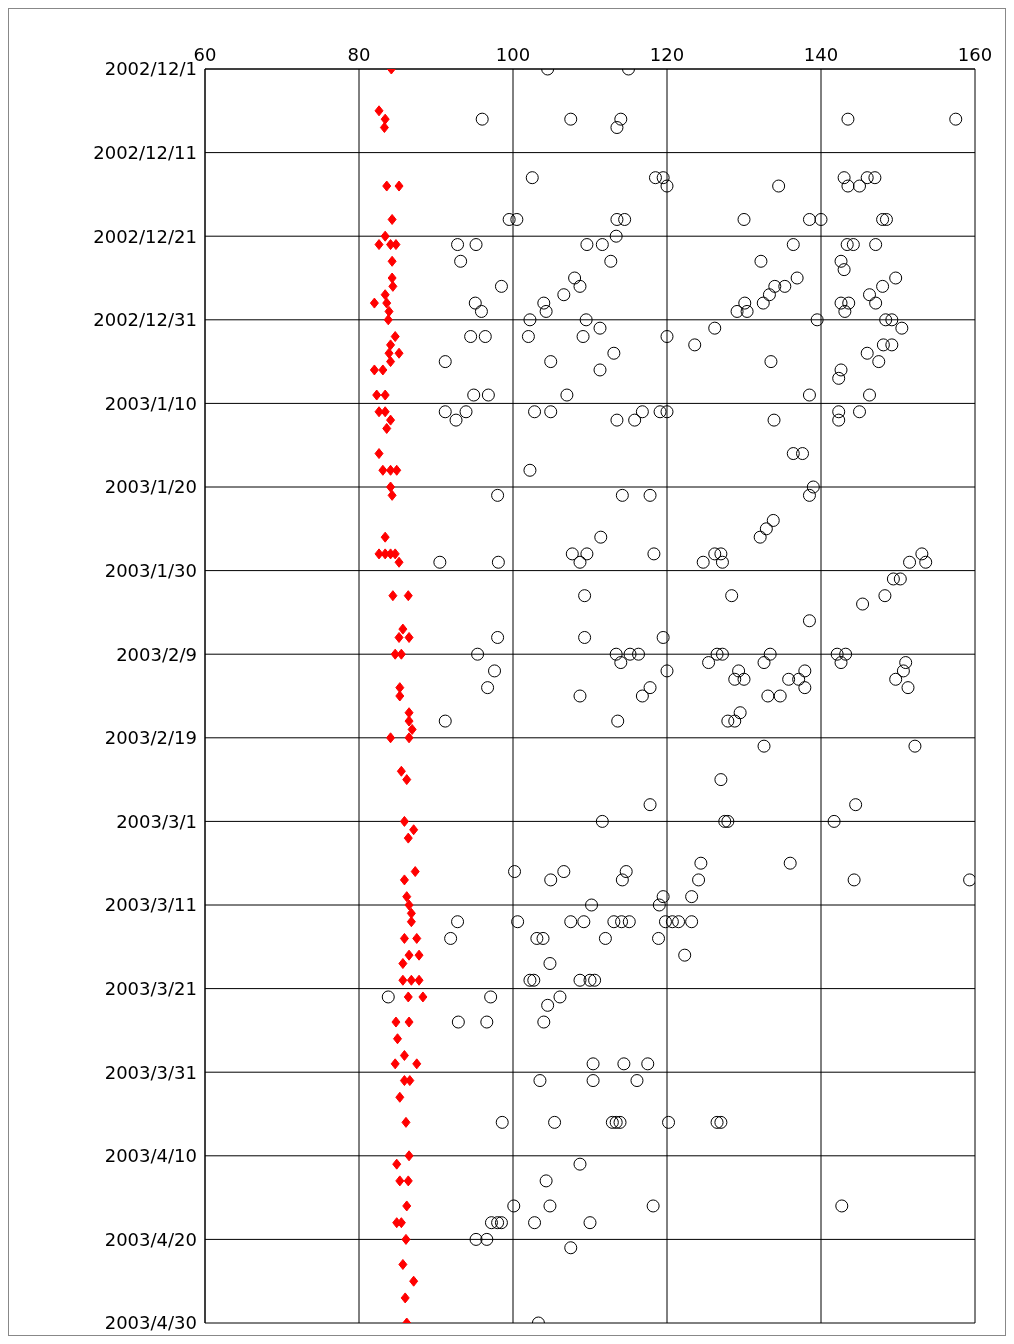 The image size is (1014, 1344). What do you see at coordinates (145, 152) in the screenshot?
I see `y-tick-label: 2002/12/11` at bounding box center [145, 152].